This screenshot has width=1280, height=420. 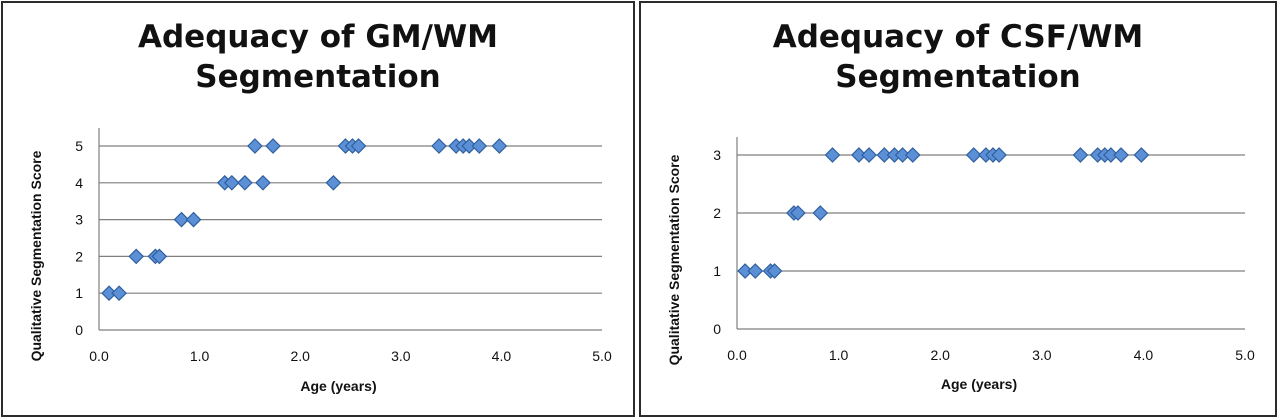 What do you see at coordinates (958, 37) in the screenshot?
I see `chart-title-line-1: Adequacy of CSF/WM` at bounding box center [958, 37].